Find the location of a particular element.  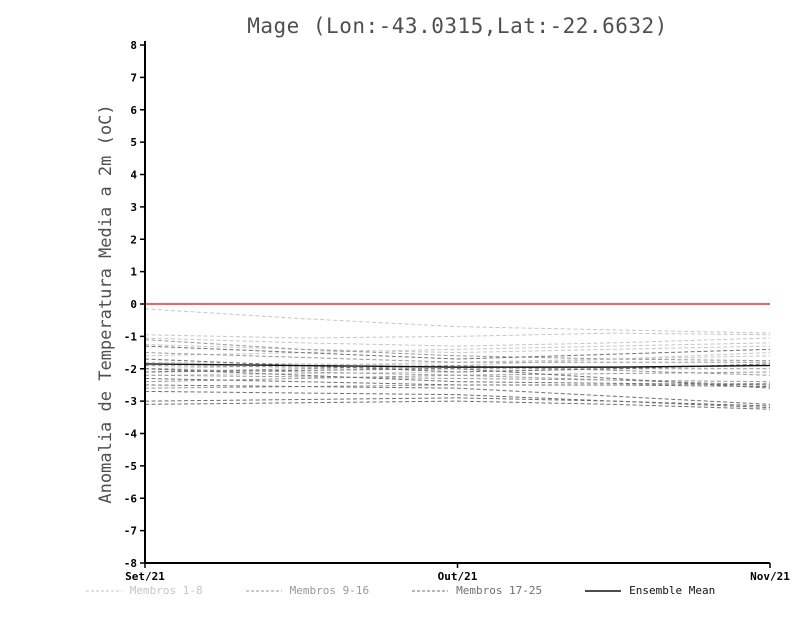

y-tick-label: 8 is located at coordinates (133, 45).